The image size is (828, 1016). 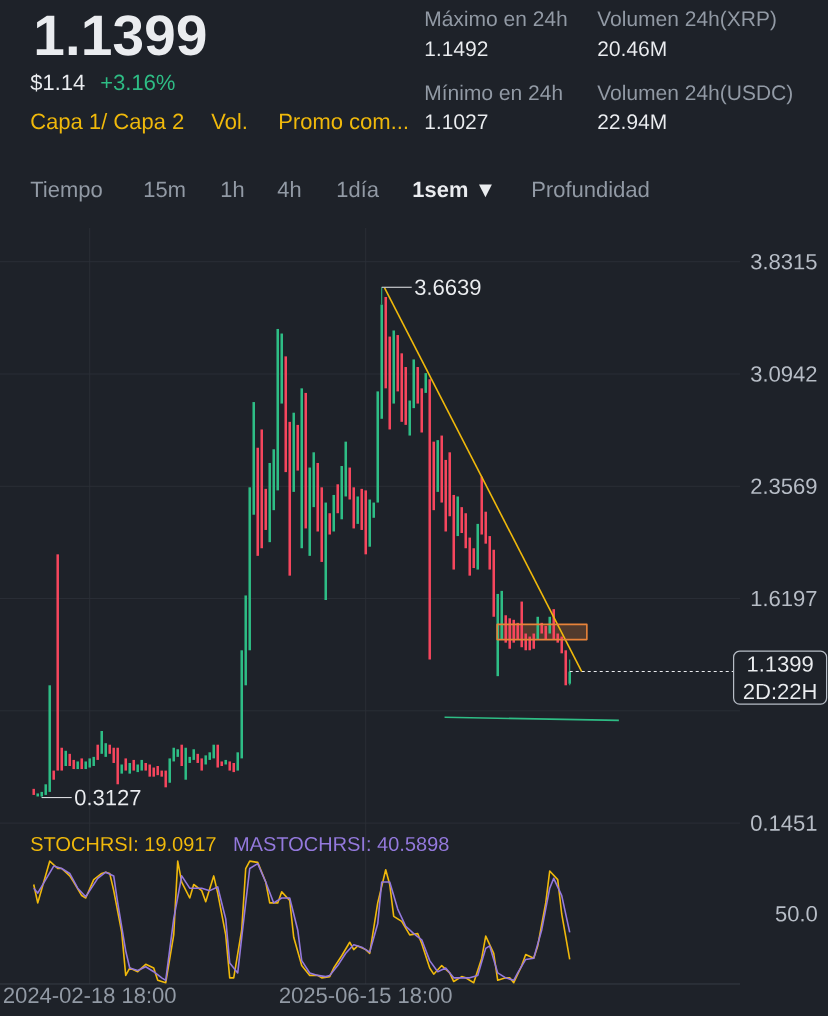 I want to click on annotation: 3.6639, so click(x=448, y=287).